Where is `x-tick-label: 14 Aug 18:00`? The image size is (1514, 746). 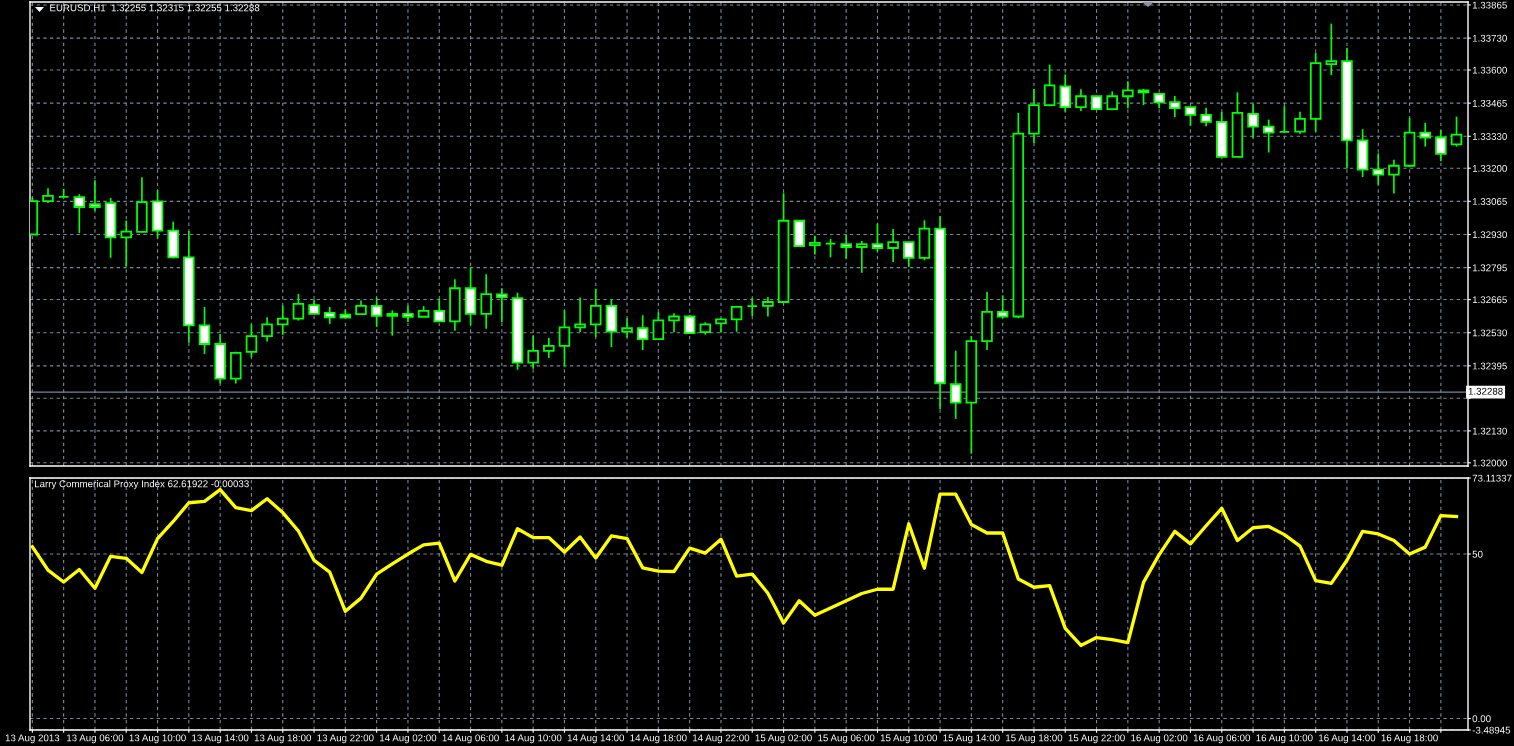
x-tick-label: 14 Aug 18:00 is located at coordinates (658, 739).